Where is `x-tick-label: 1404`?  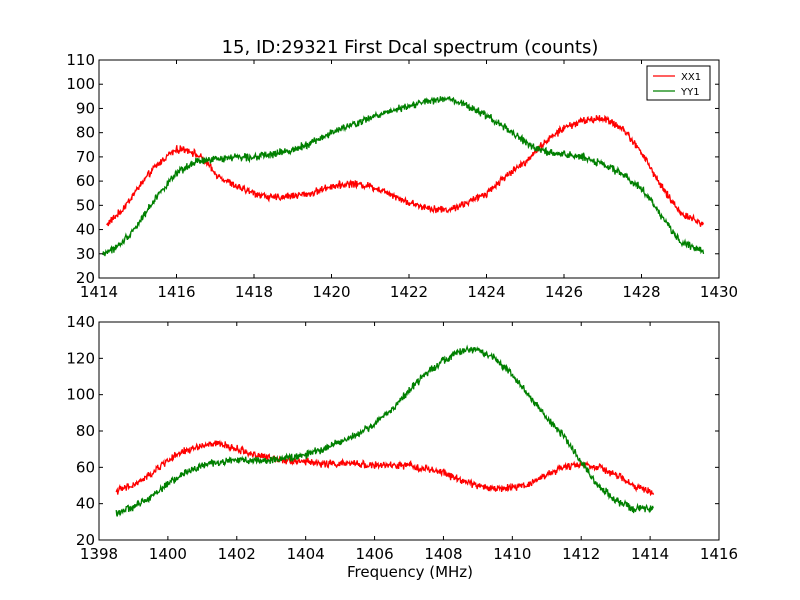
x-tick-label: 1404 is located at coordinates (306, 554).